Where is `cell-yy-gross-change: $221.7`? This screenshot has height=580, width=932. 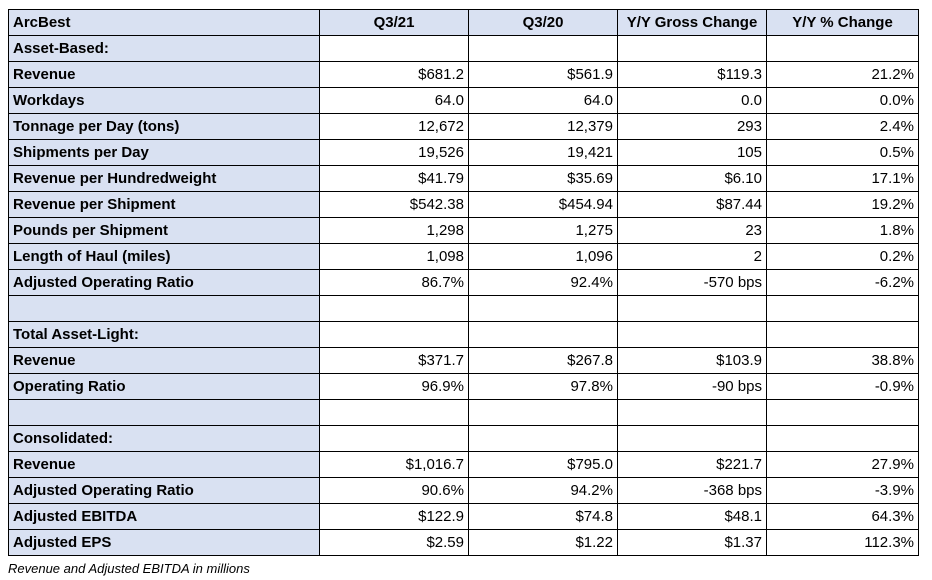 cell-yy-gross-change: $221.7 is located at coordinates (692, 464).